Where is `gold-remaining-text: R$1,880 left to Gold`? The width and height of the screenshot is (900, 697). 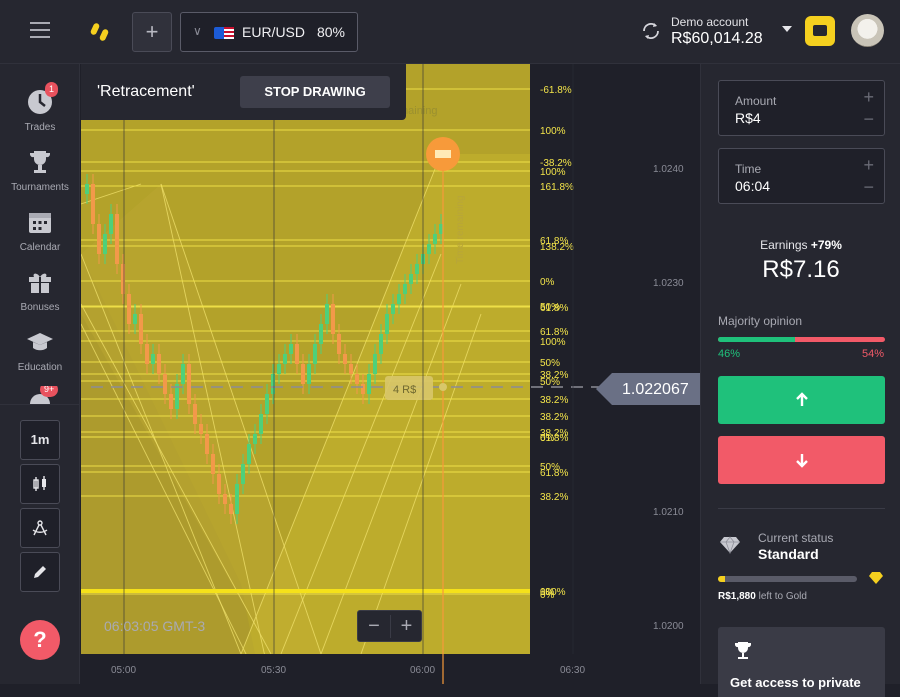 gold-remaining-text: R$1,880 left to Gold is located at coordinates (762, 596).